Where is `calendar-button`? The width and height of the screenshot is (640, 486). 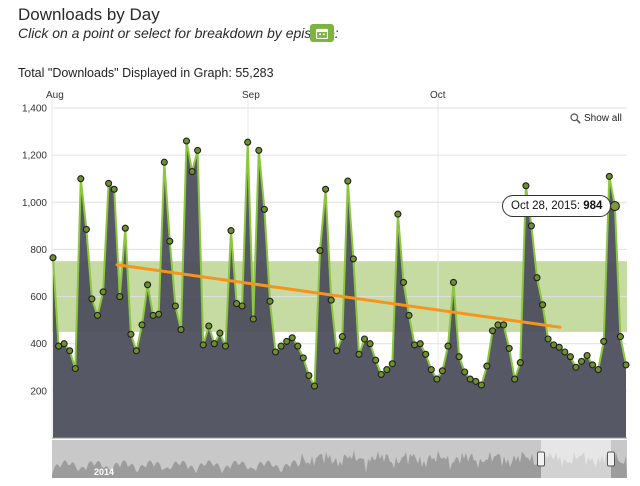 calendar-button is located at coordinates (322, 33).